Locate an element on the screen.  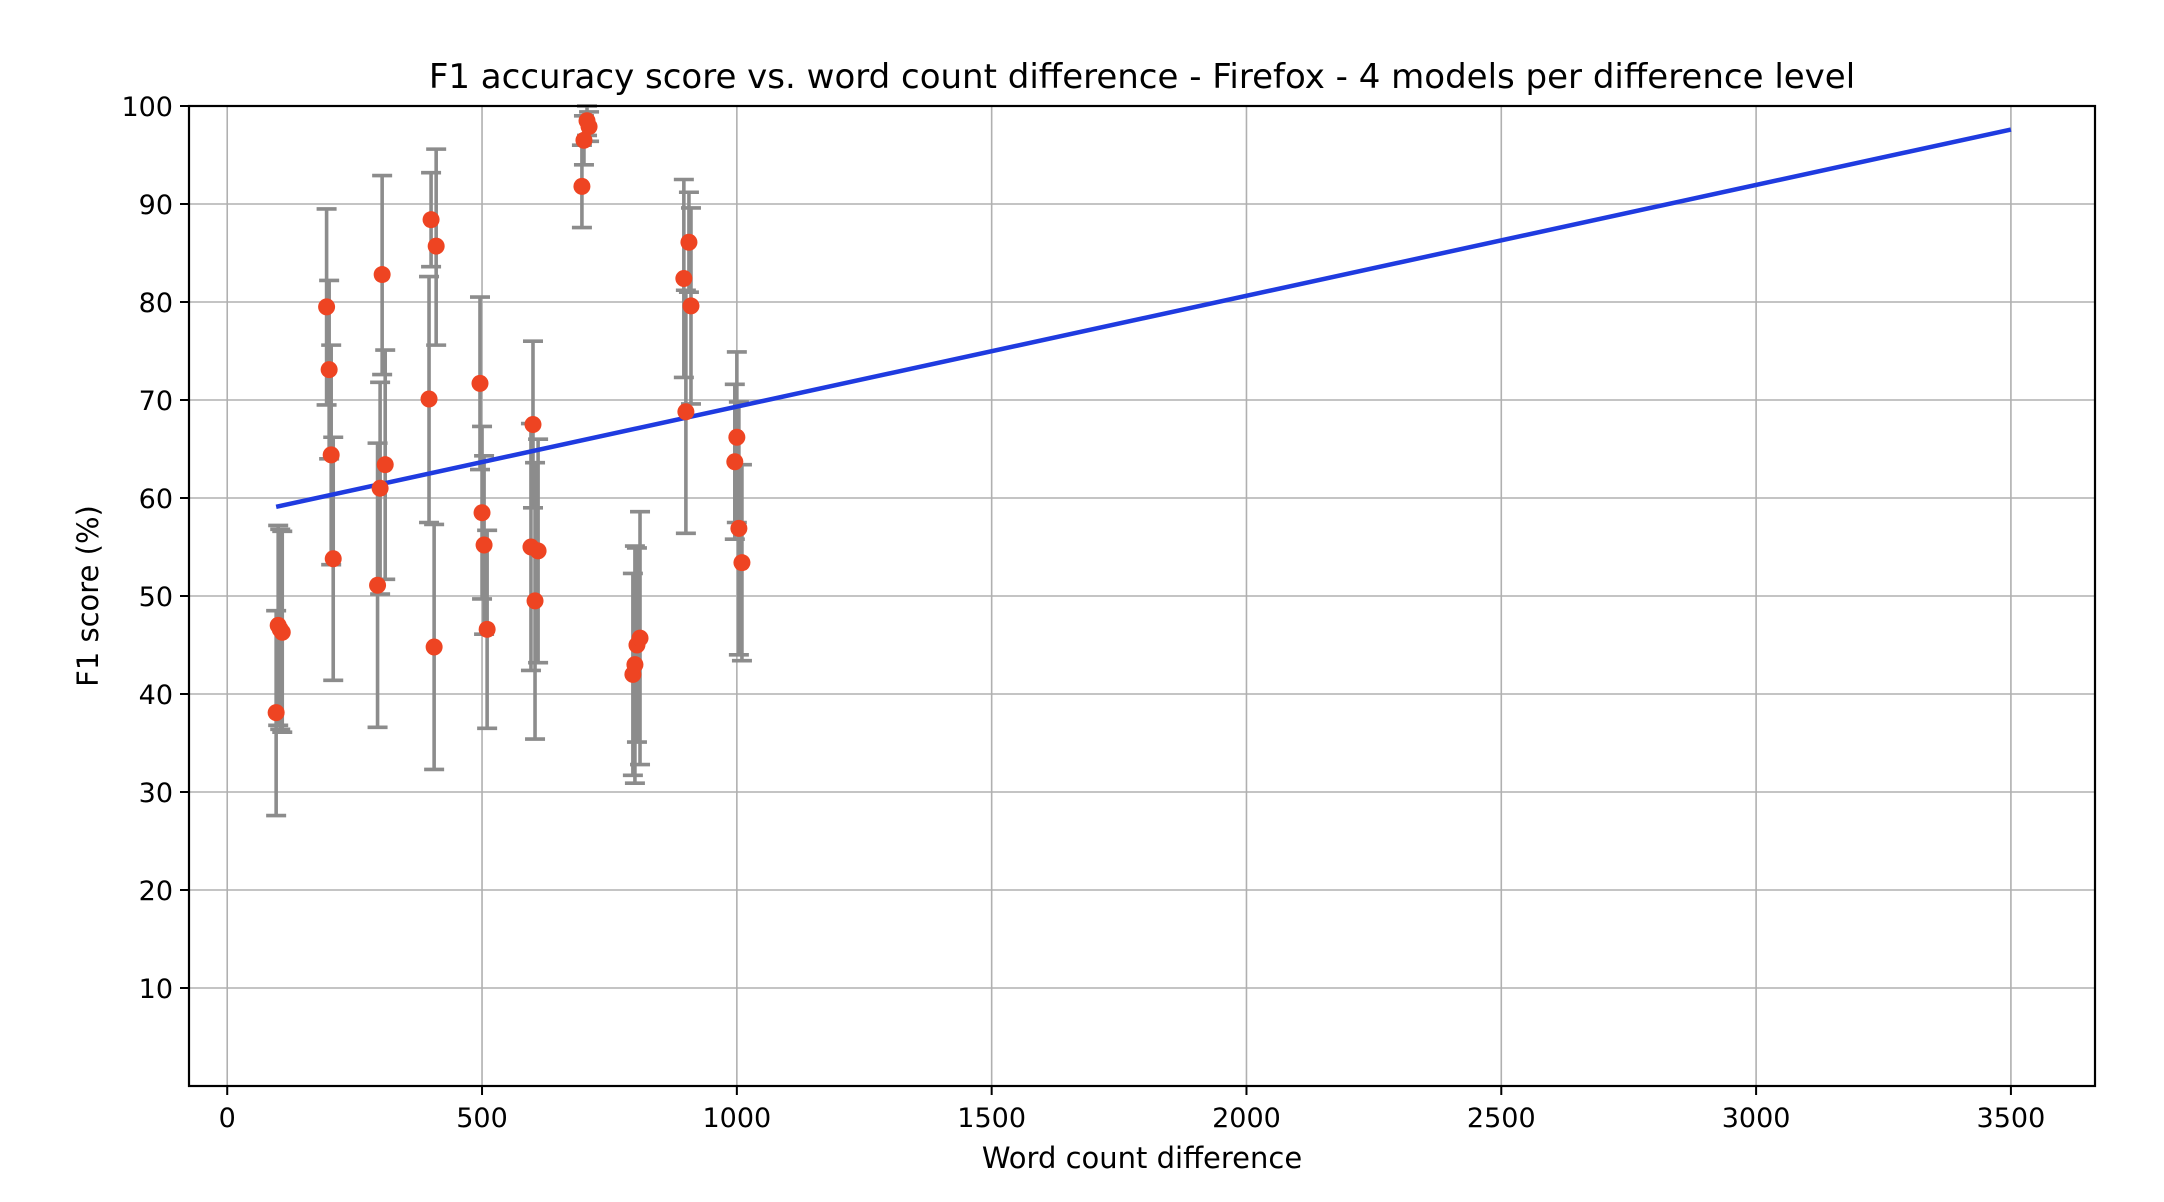
y-tick-label: 20 is located at coordinates (156, 891).